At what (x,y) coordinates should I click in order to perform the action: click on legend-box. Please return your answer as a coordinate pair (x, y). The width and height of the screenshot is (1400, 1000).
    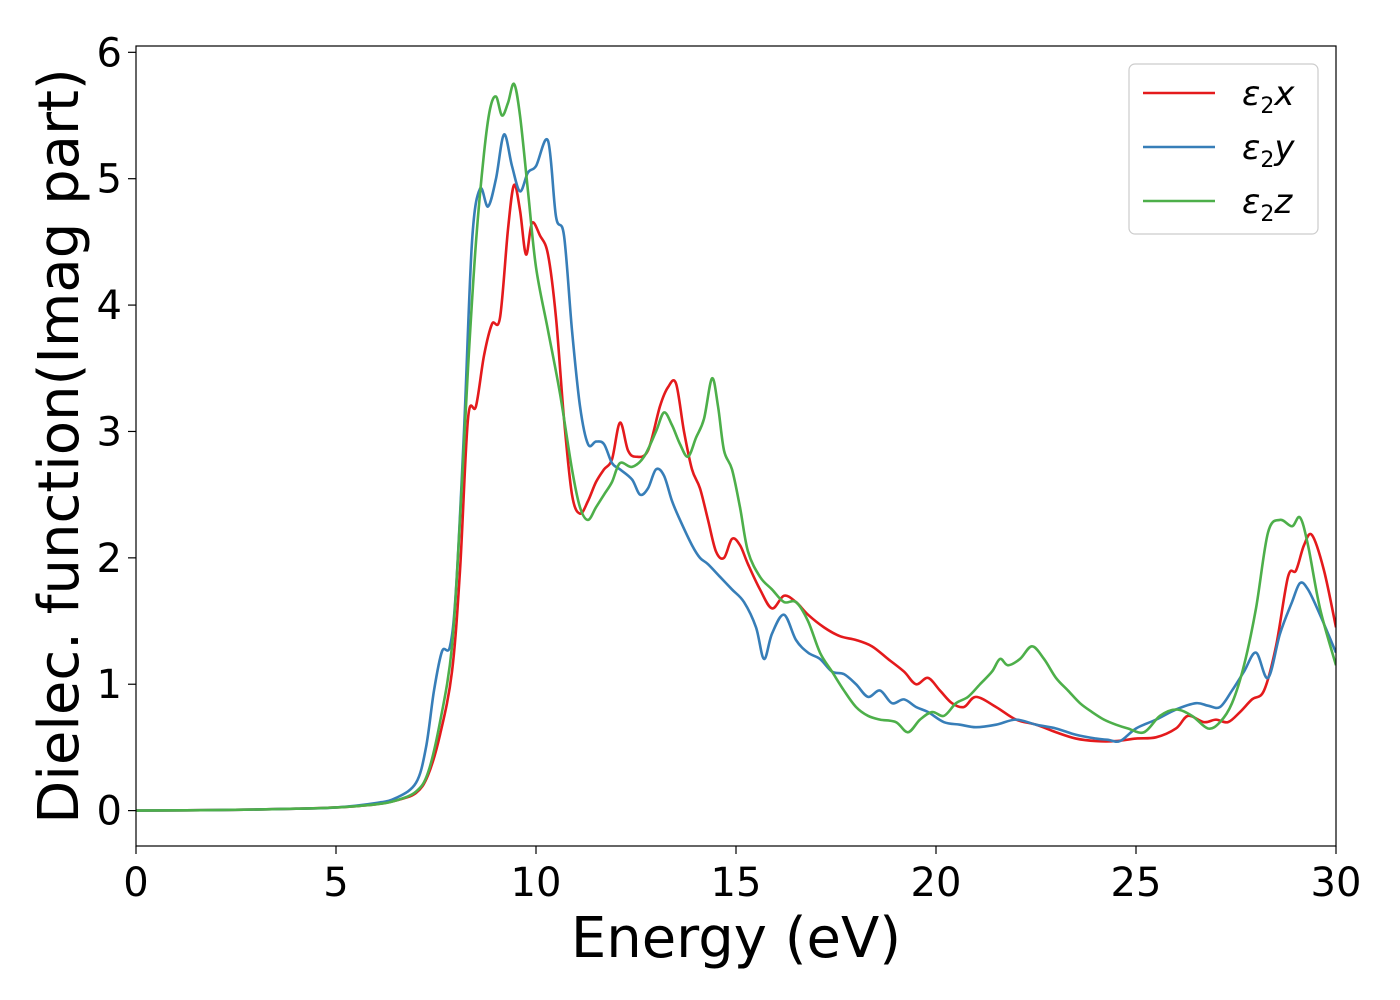
    Looking at the image, I should click on (1223, 149).